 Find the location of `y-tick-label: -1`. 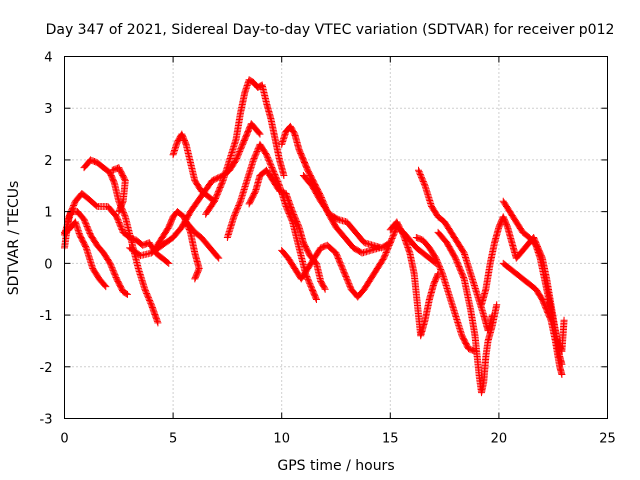

y-tick-label: -1 is located at coordinates (46, 316).